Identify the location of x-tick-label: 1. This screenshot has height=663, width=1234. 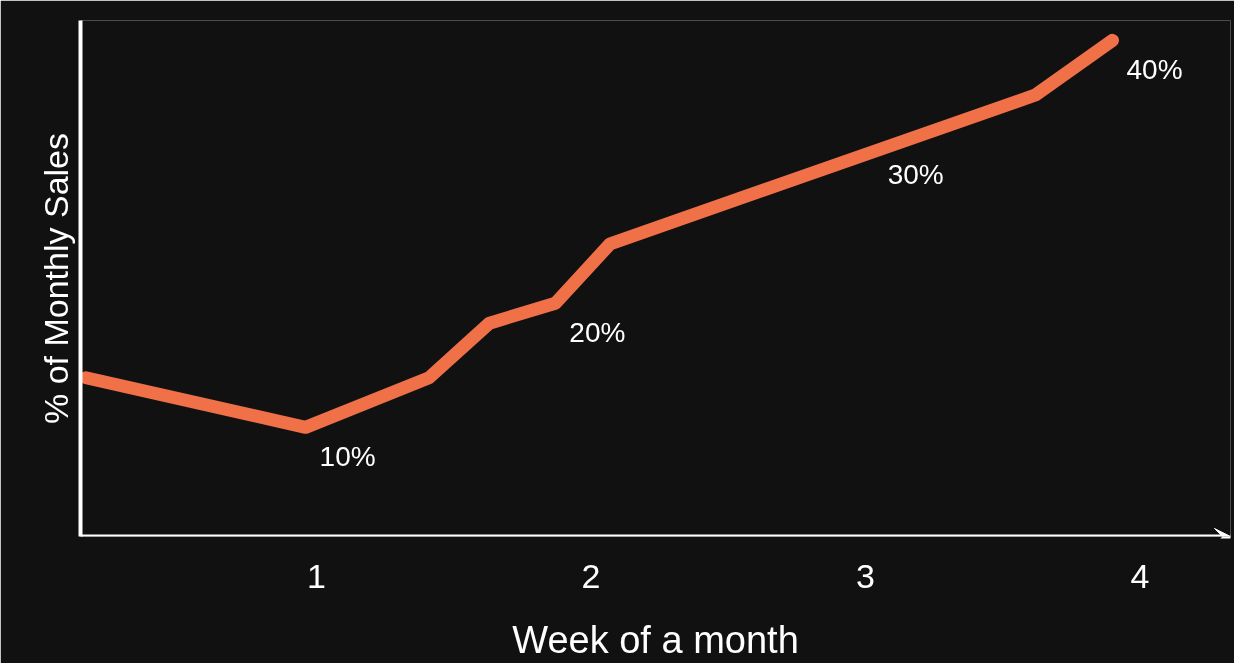
(317, 575).